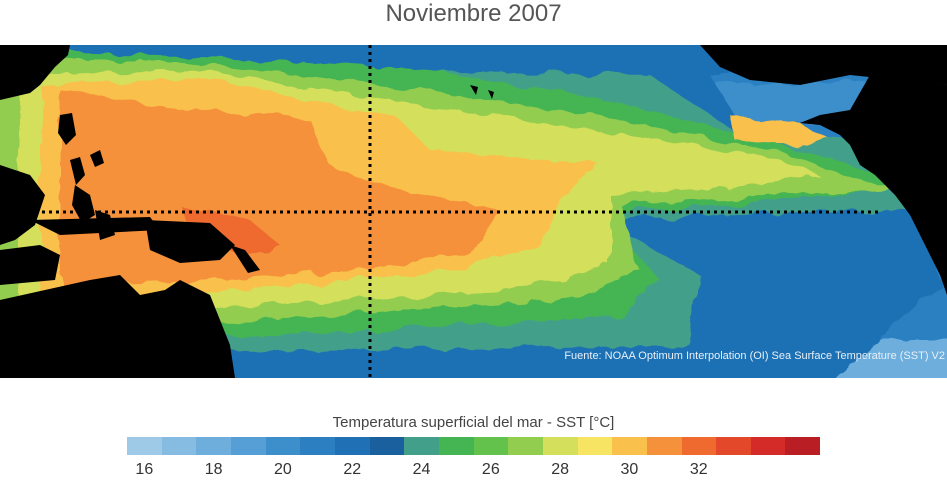 Image resolution: width=947 pixels, height=480 pixels. I want to click on colorbar-tick-label: 22, so click(352, 469).